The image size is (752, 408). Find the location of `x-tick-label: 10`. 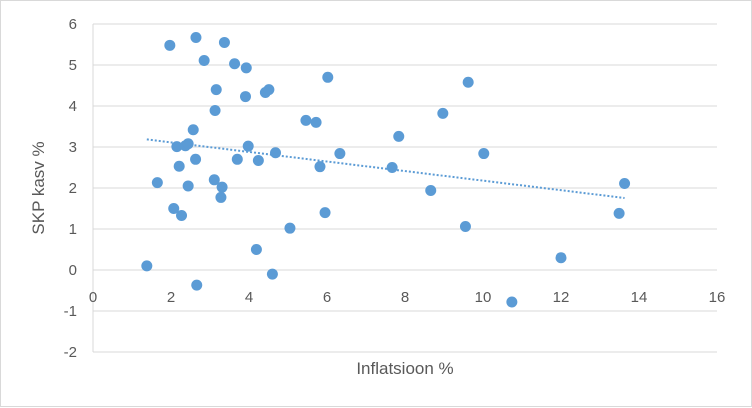

x-tick-label: 10 is located at coordinates (483, 297).